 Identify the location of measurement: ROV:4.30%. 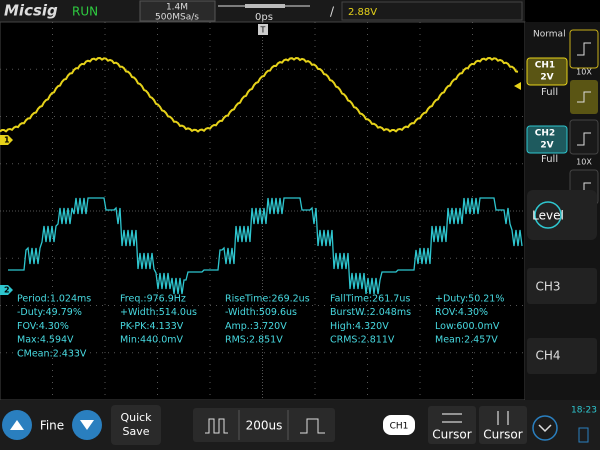
(461, 312).